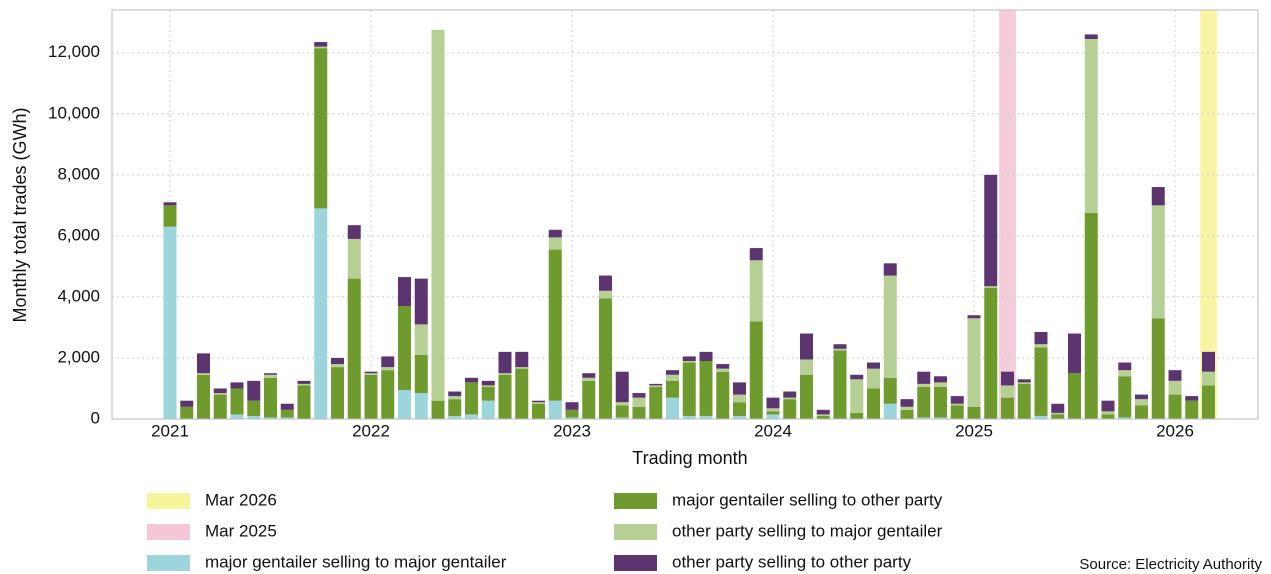 Image resolution: width=1271 pixels, height=574 pixels. Describe the element at coordinates (78, 356) in the screenshot. I see `y-tick-label: 2,000` at that location.